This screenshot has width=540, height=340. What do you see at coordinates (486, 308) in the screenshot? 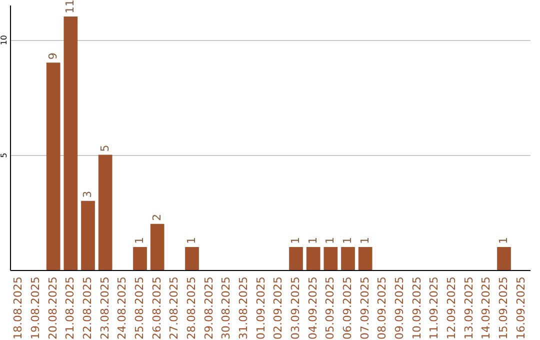
I see `x-tick-label: 14.09.2025` at bounding box center [486, 308].